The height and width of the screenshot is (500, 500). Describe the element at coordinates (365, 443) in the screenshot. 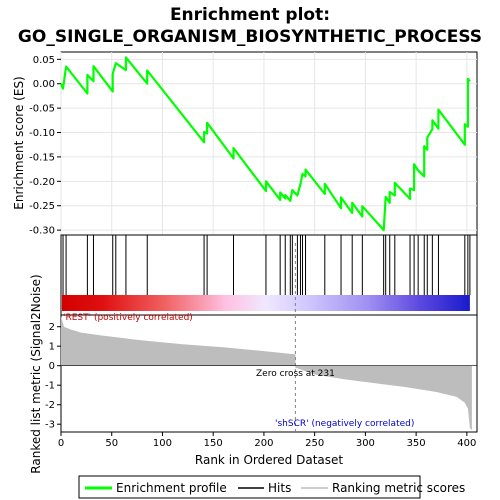

I see `x-tick-label: 300` at that location.